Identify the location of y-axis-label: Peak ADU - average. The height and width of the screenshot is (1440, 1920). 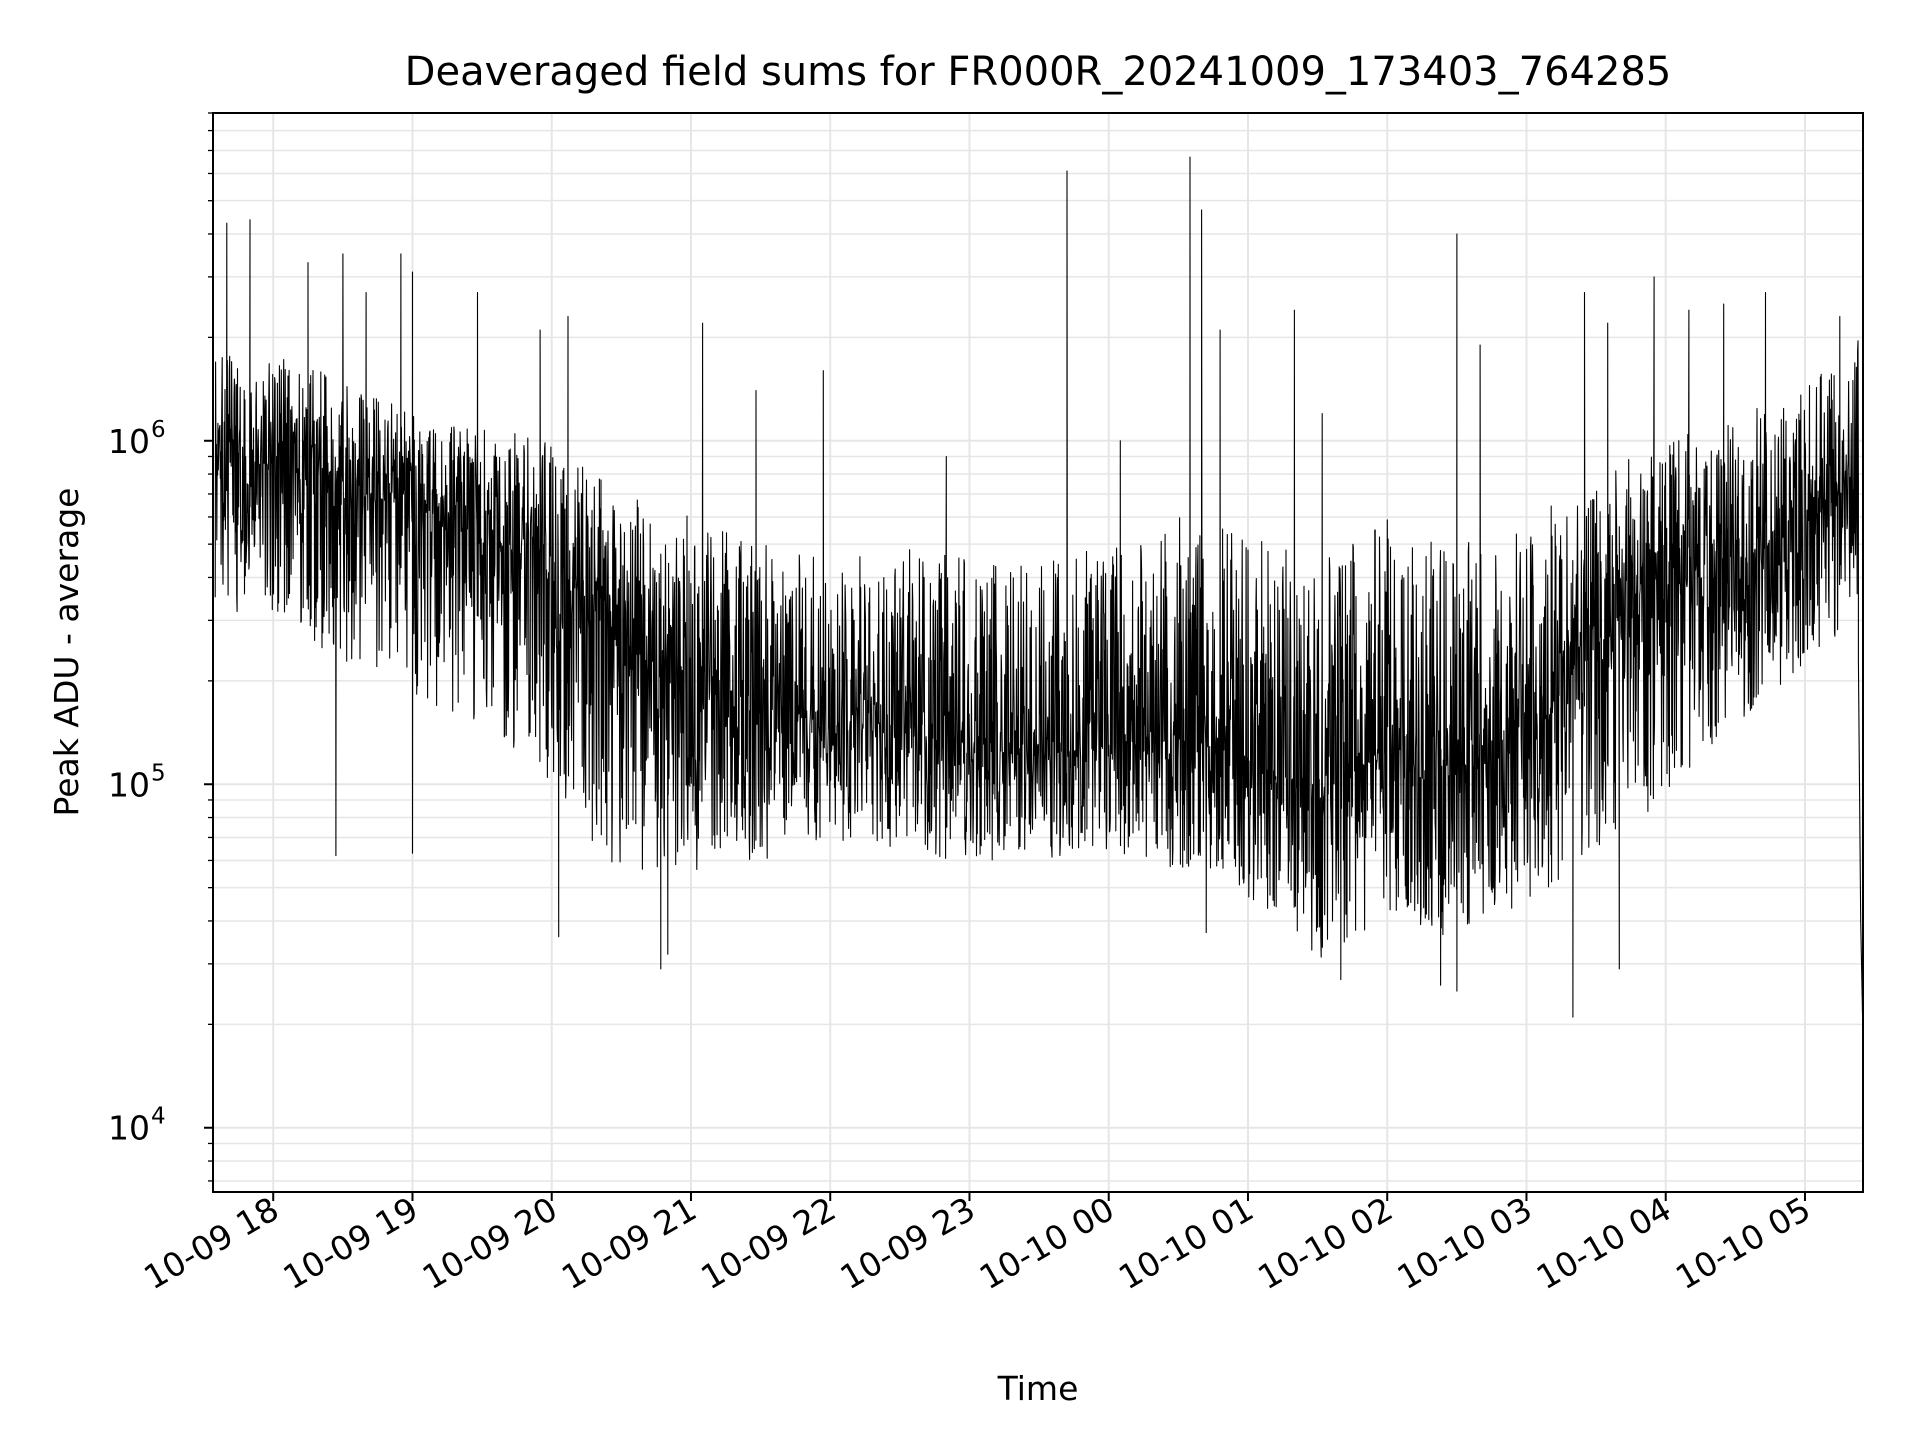
(66, 652).